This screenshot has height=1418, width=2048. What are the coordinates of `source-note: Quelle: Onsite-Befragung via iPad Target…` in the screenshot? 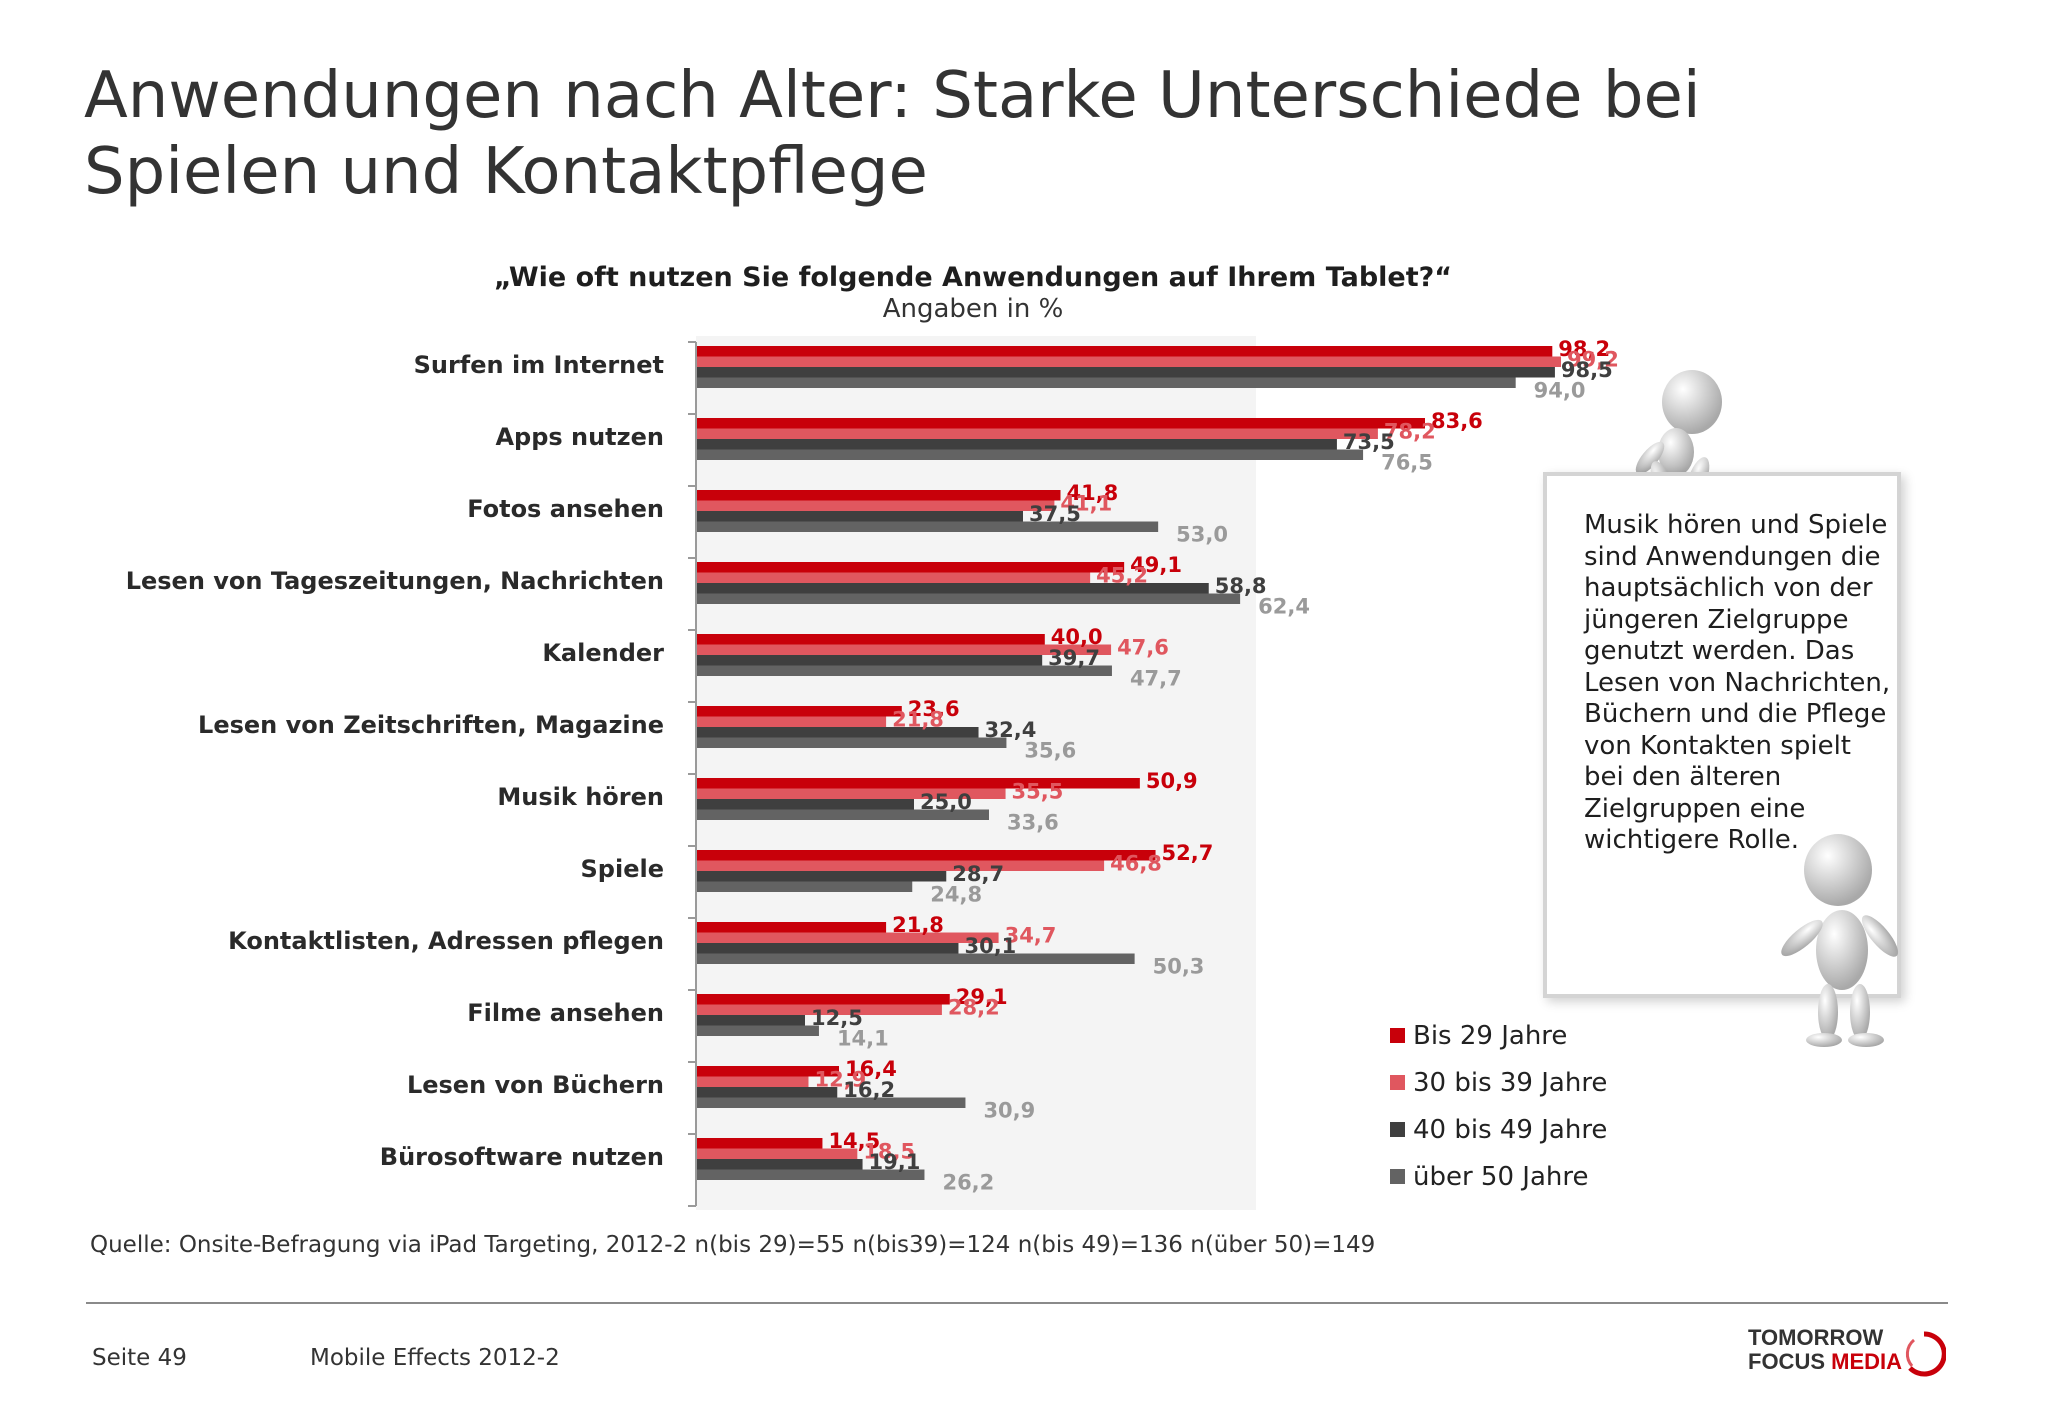 It's located at (733, 1245).